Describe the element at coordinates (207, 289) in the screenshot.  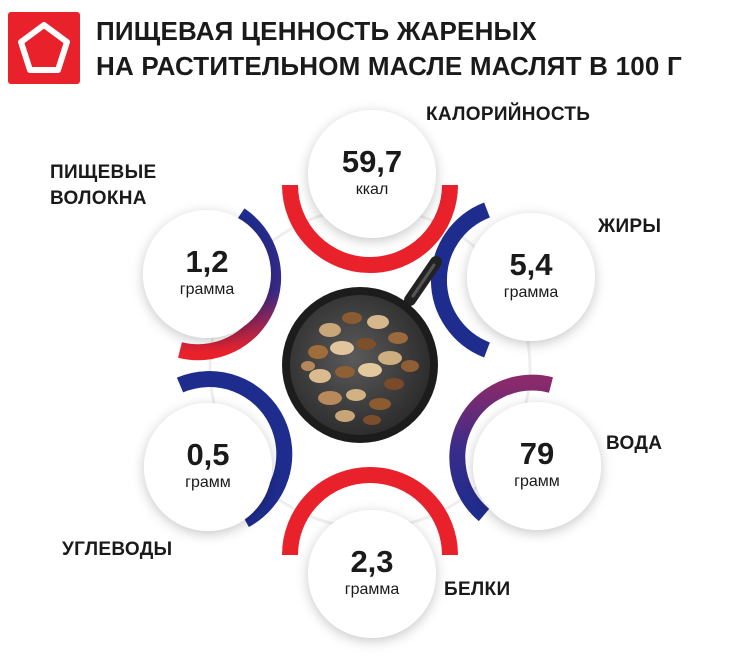
I see `fiber-unit: грамма` at that location.